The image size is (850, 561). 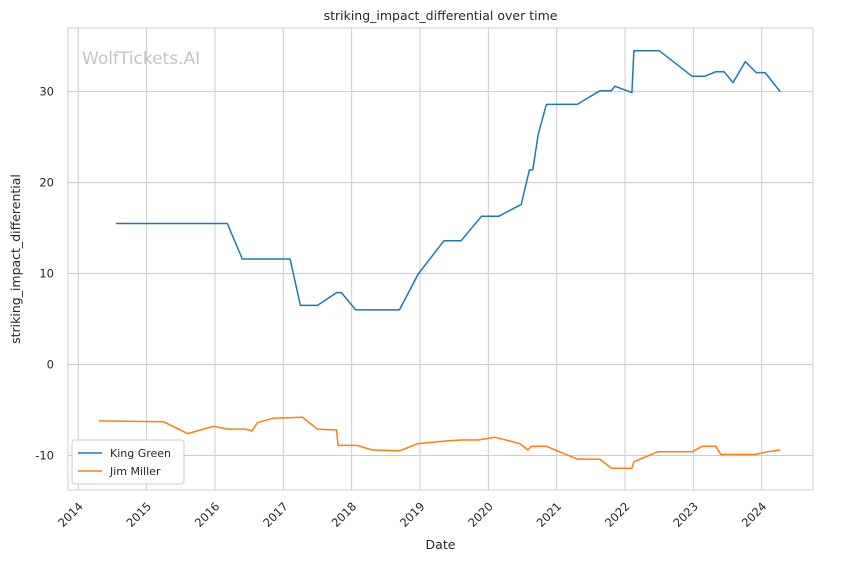 What do you see at coordinates (44, 455) in the screenshot?
I see `y-tick-label: -10` at bounding box center [44, 455].